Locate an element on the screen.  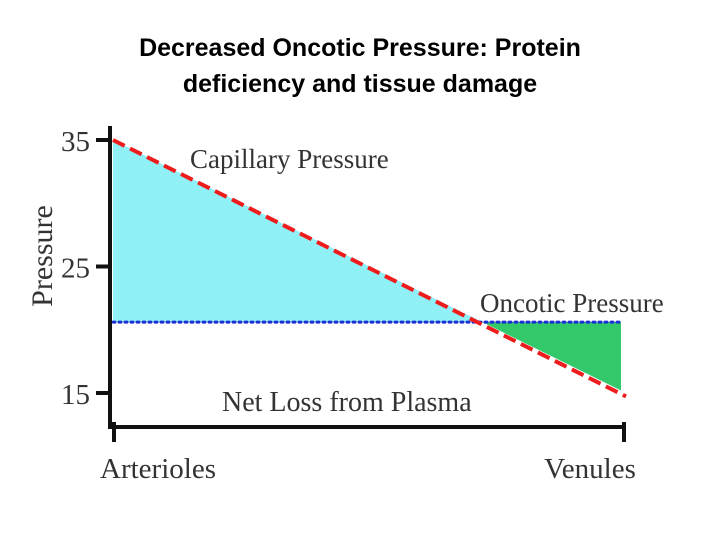
y-tick-label: 35 is located at coordinates (75, 142).